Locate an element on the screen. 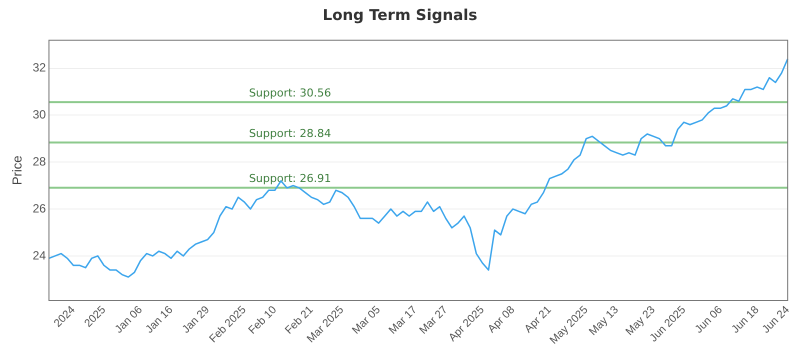  x-tick-label: Apr 21 is located at coordinates (538, 320).